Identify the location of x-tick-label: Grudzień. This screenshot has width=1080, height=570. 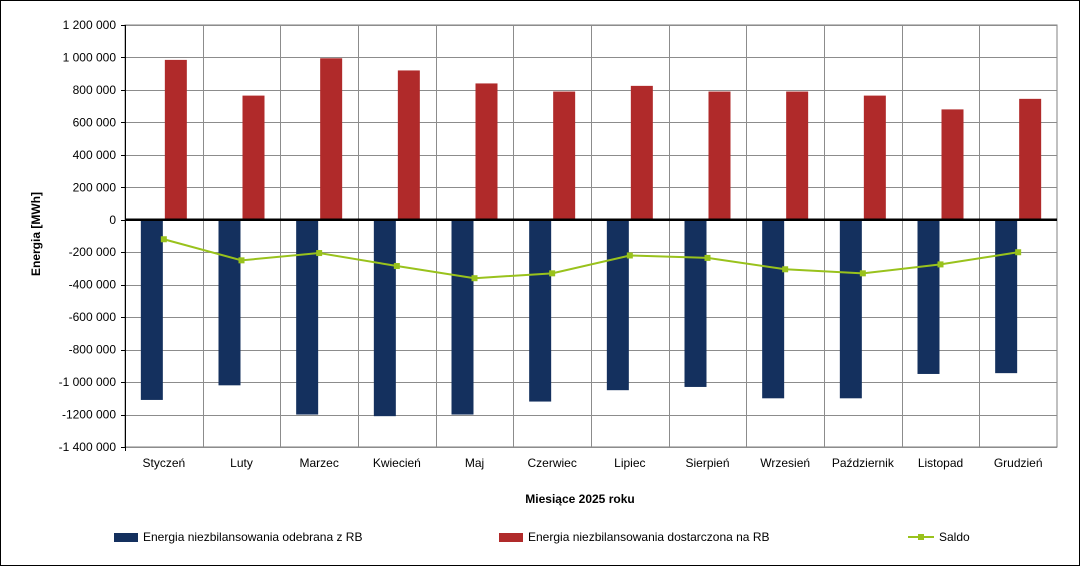
(1018, 463).